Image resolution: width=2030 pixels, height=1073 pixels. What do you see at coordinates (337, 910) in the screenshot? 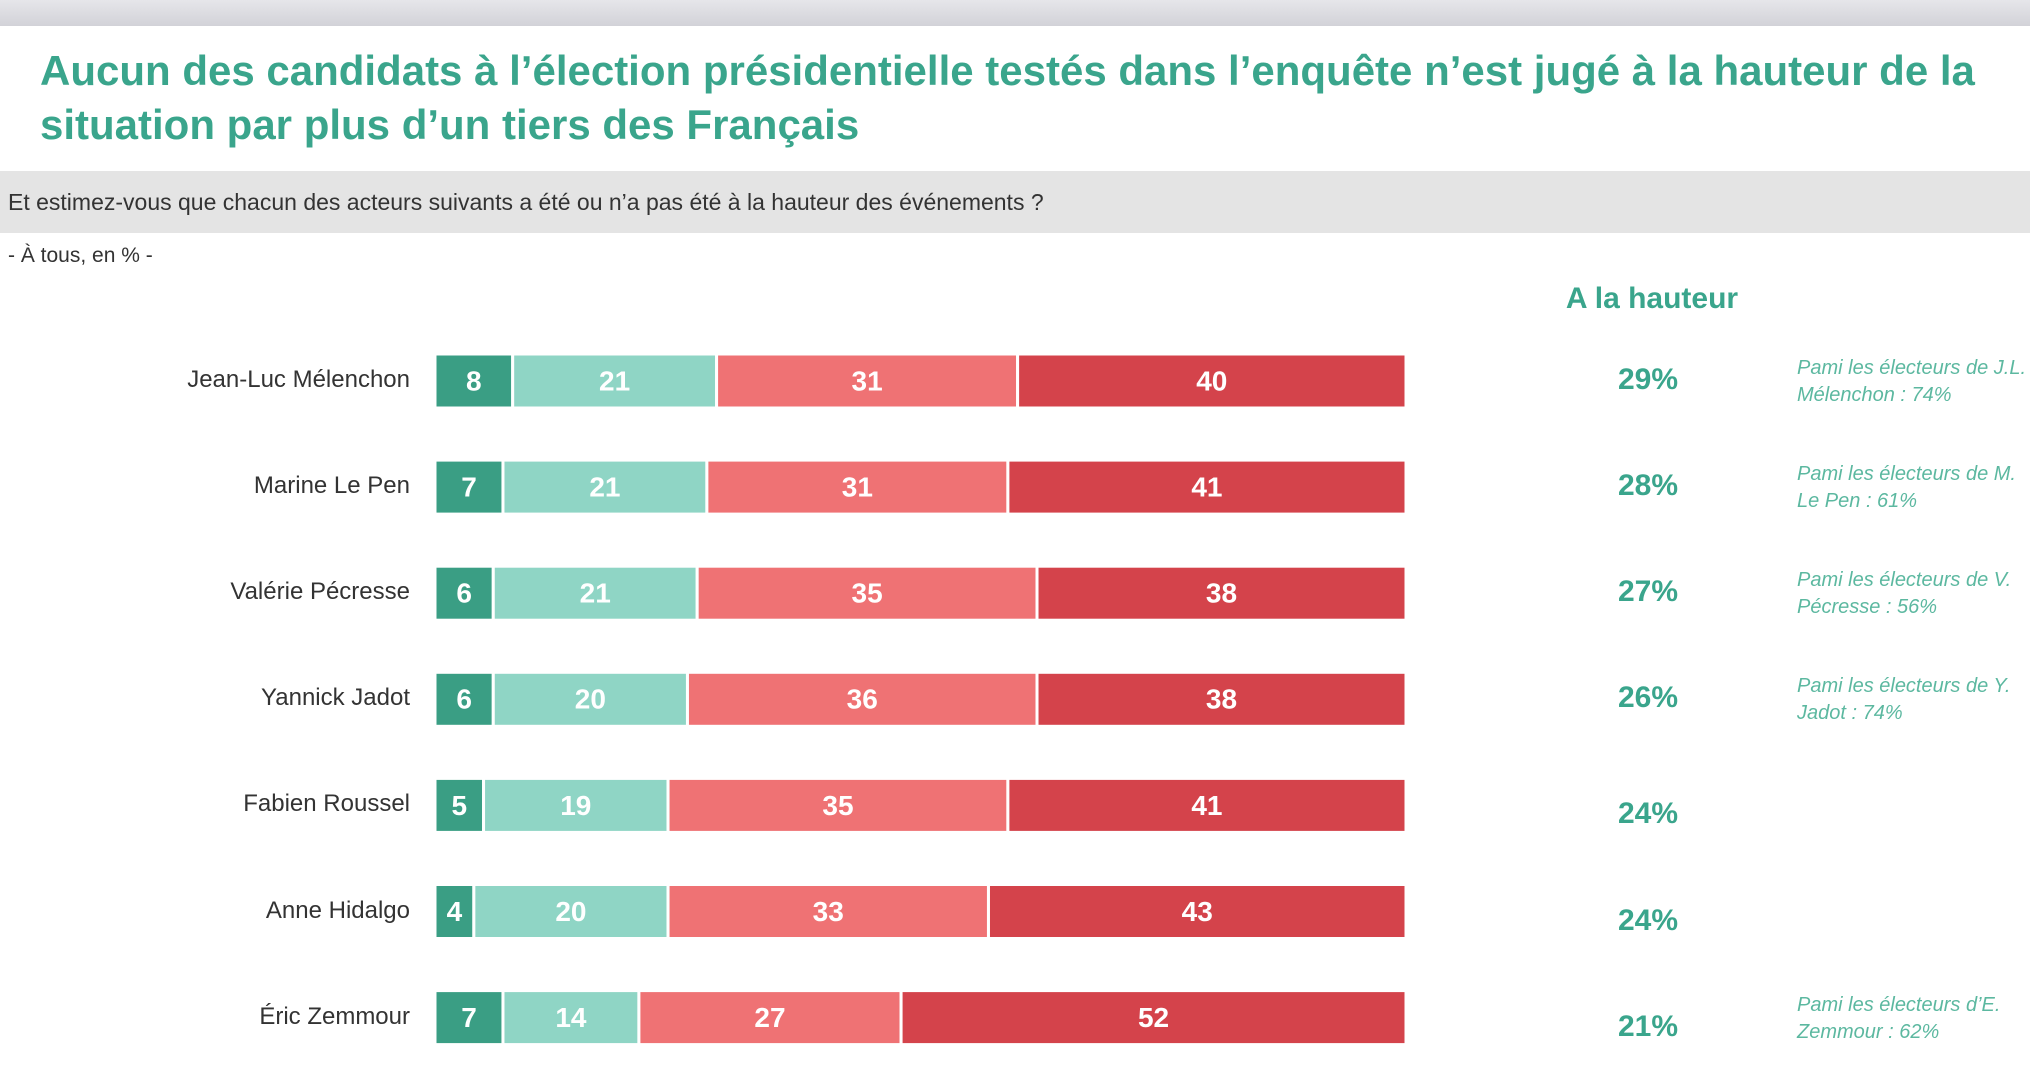
I see `category-label: Anne Hidalgo` at bounding box center [337, 910].